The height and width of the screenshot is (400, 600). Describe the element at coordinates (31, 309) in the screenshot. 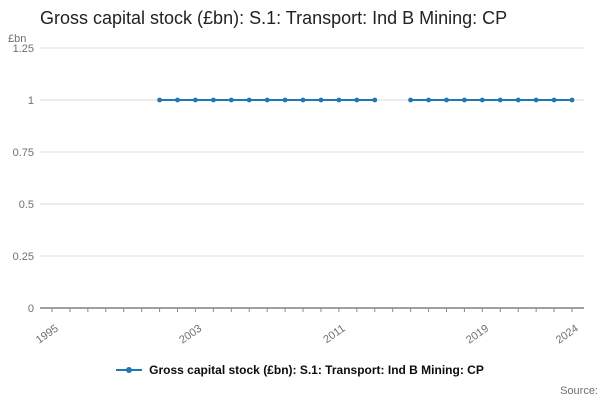

I see `y-tick-label: 0` at that location.